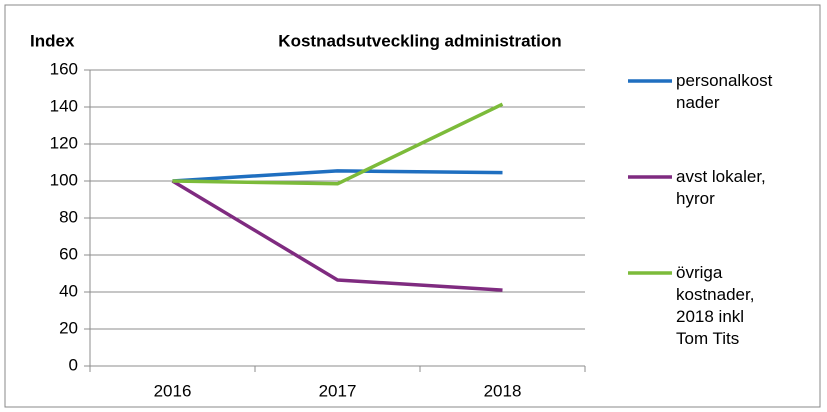 The width and height of the screenshot is (827, 412). What do you see at coordinates (173, 390) in the screenshot?
I see `x-tick-label: 2016` at bounding box center [173, 390].